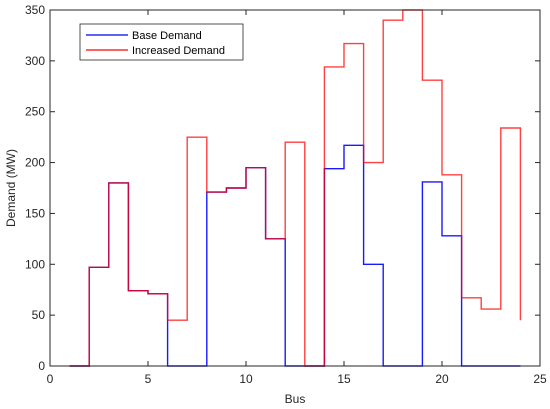 The height and width of the screenshot is (409, 550). Describe the element at coordinates (167, 36) in the screenshot. I see `legend-label-base-demand: Base Demand` at that location.